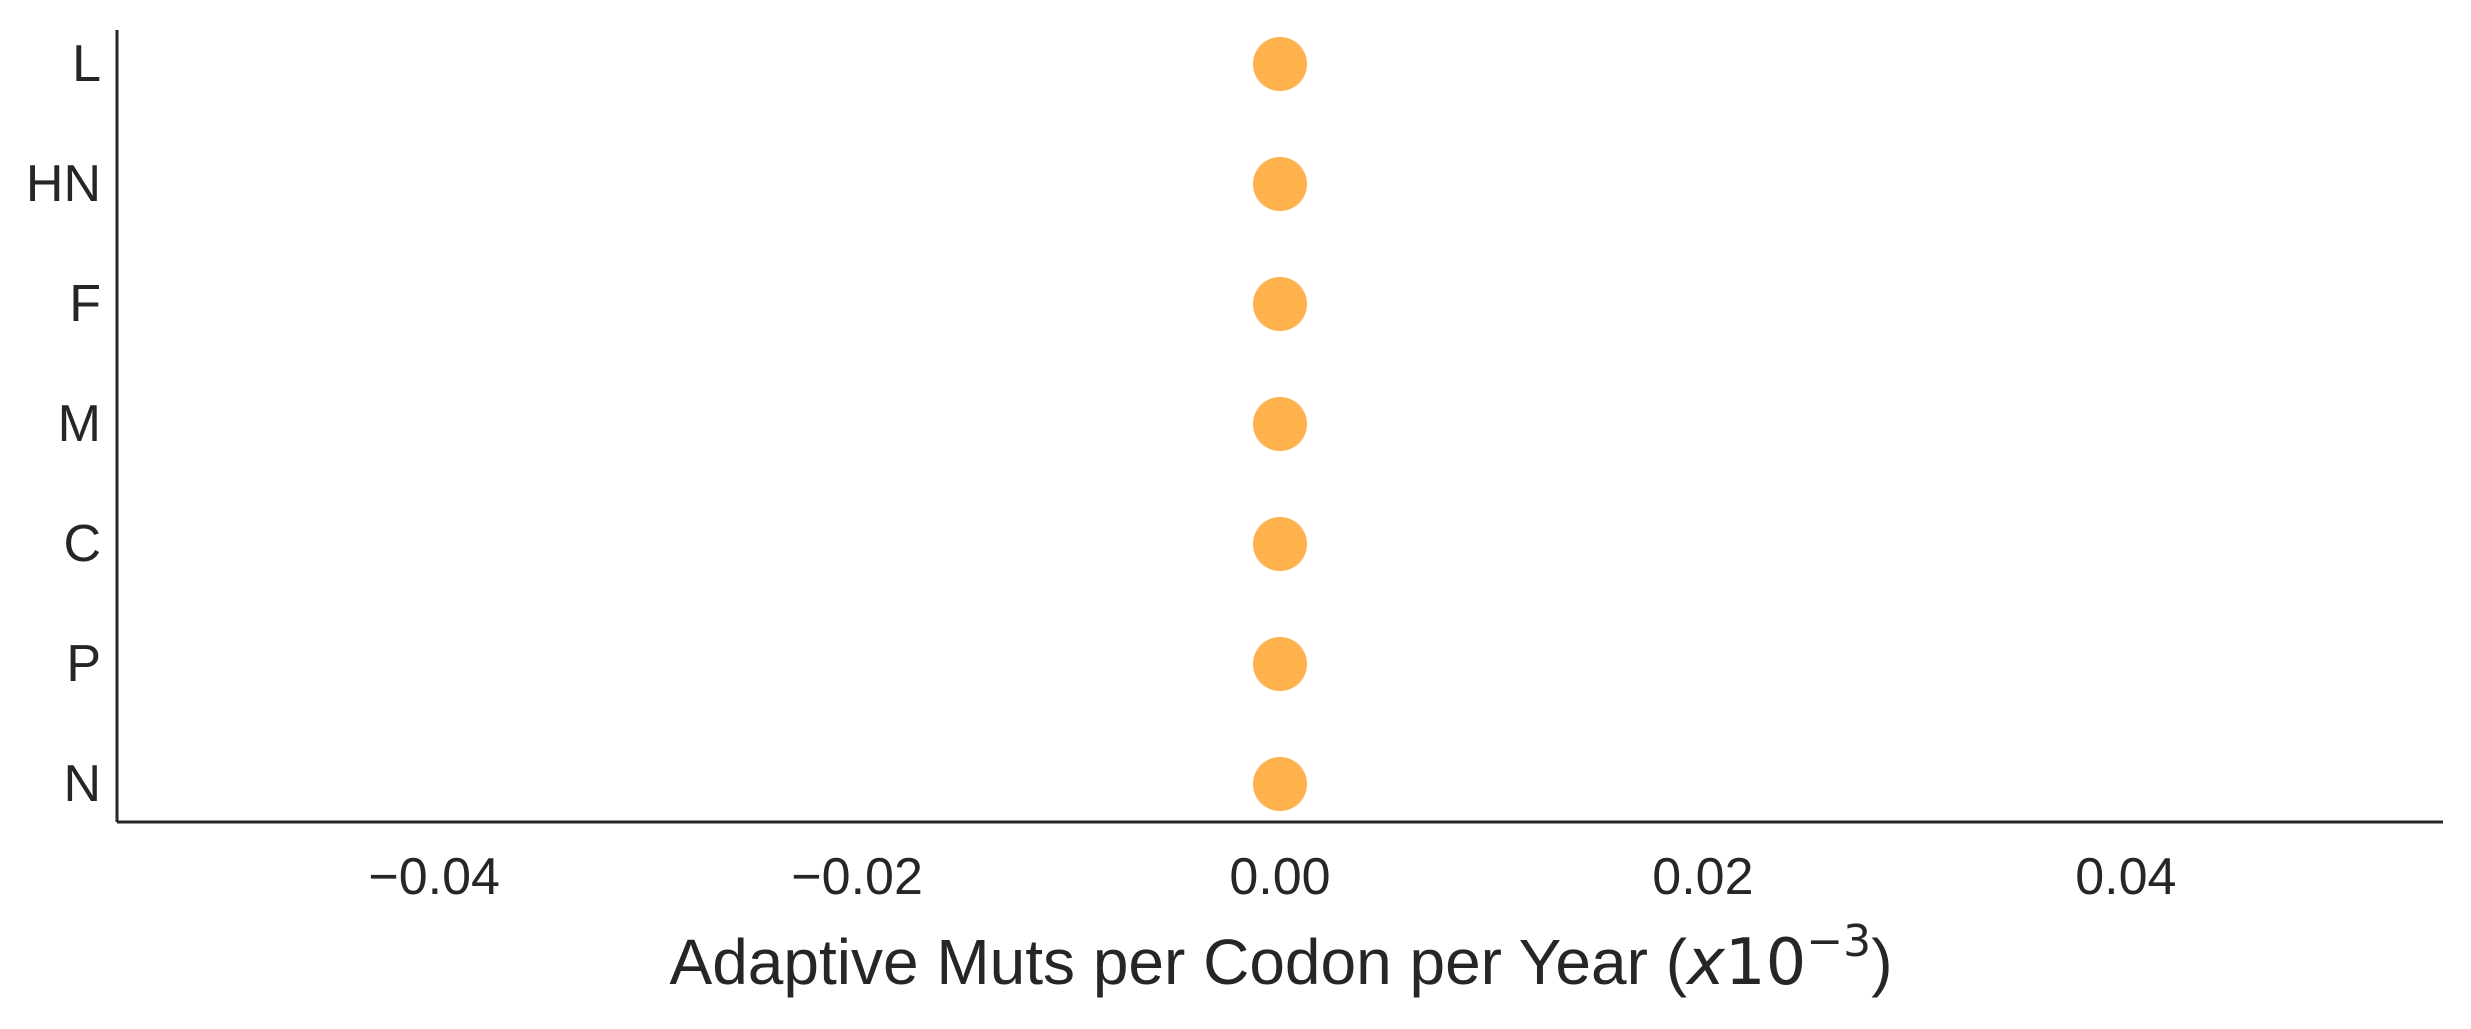  I want to click on x-tick-label: 0.00, so click(1279, 877).